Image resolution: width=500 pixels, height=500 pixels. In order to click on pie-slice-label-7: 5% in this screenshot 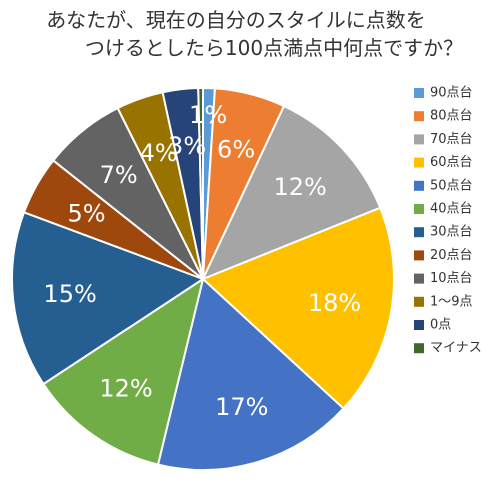, I will do `click(86, 213)`.